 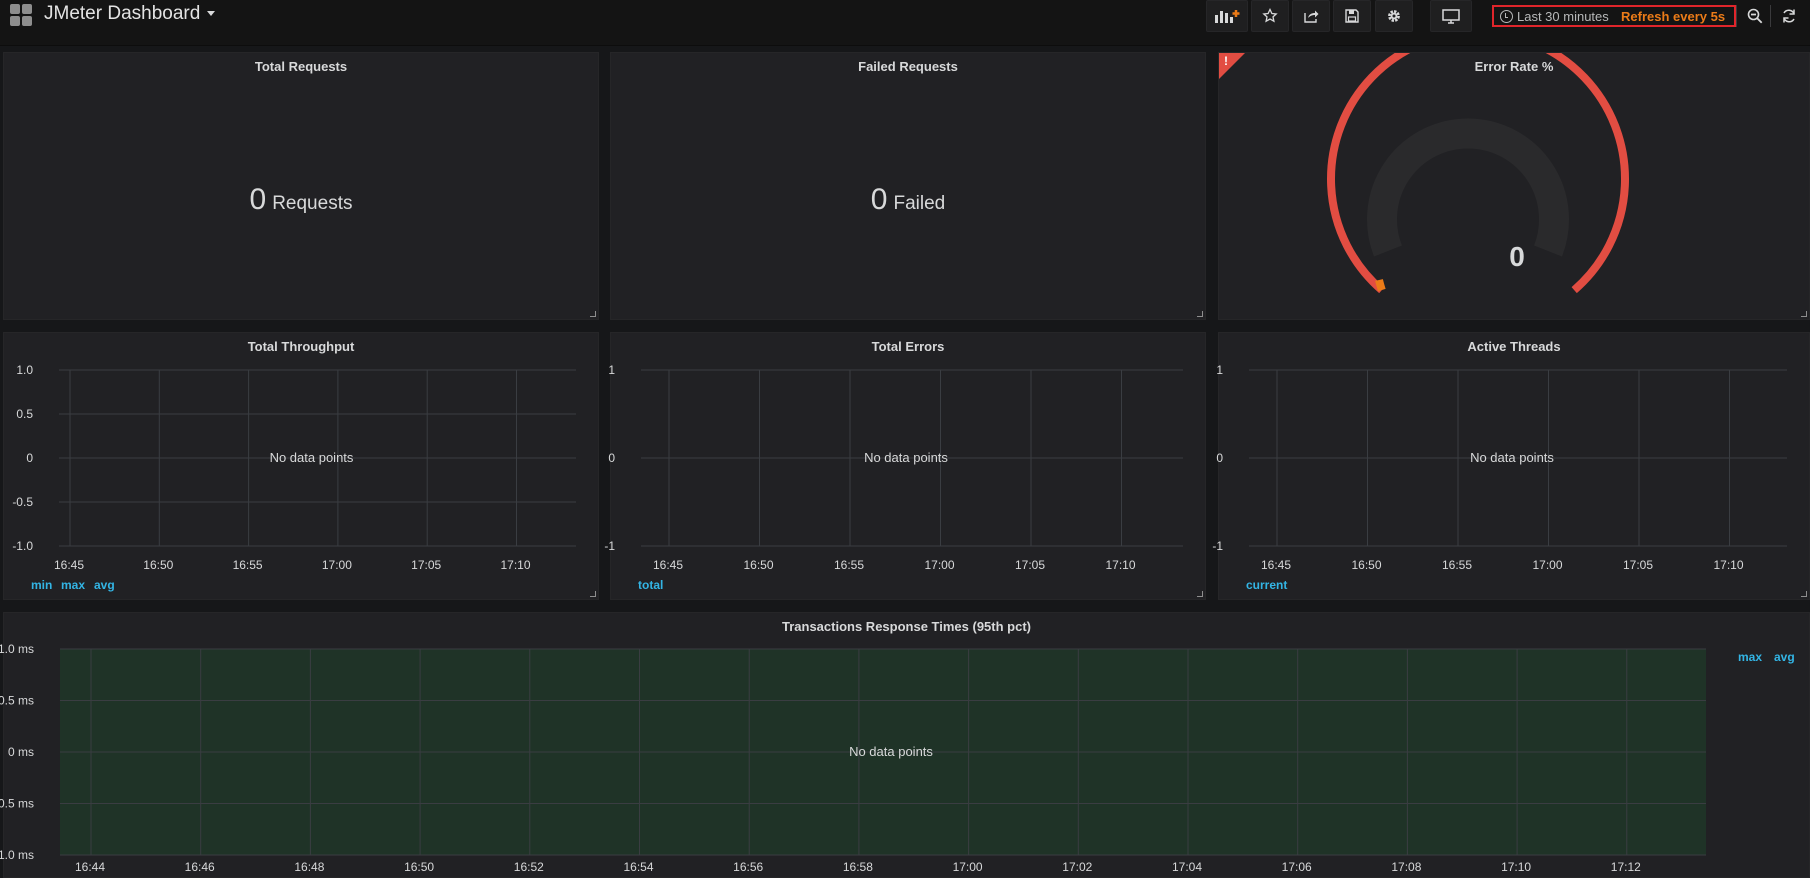 What do you see at coordinates (17, 855) in the screenshot?
I see `y-tick-label: -1.0 ms` at bounding box center [17, 855].